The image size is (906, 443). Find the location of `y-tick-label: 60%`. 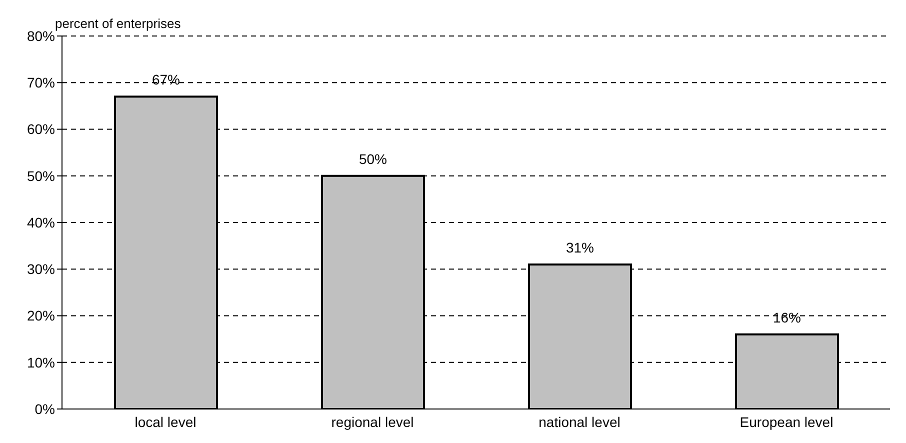

y-tick-label: 60% is located at coordinates (40, 129).